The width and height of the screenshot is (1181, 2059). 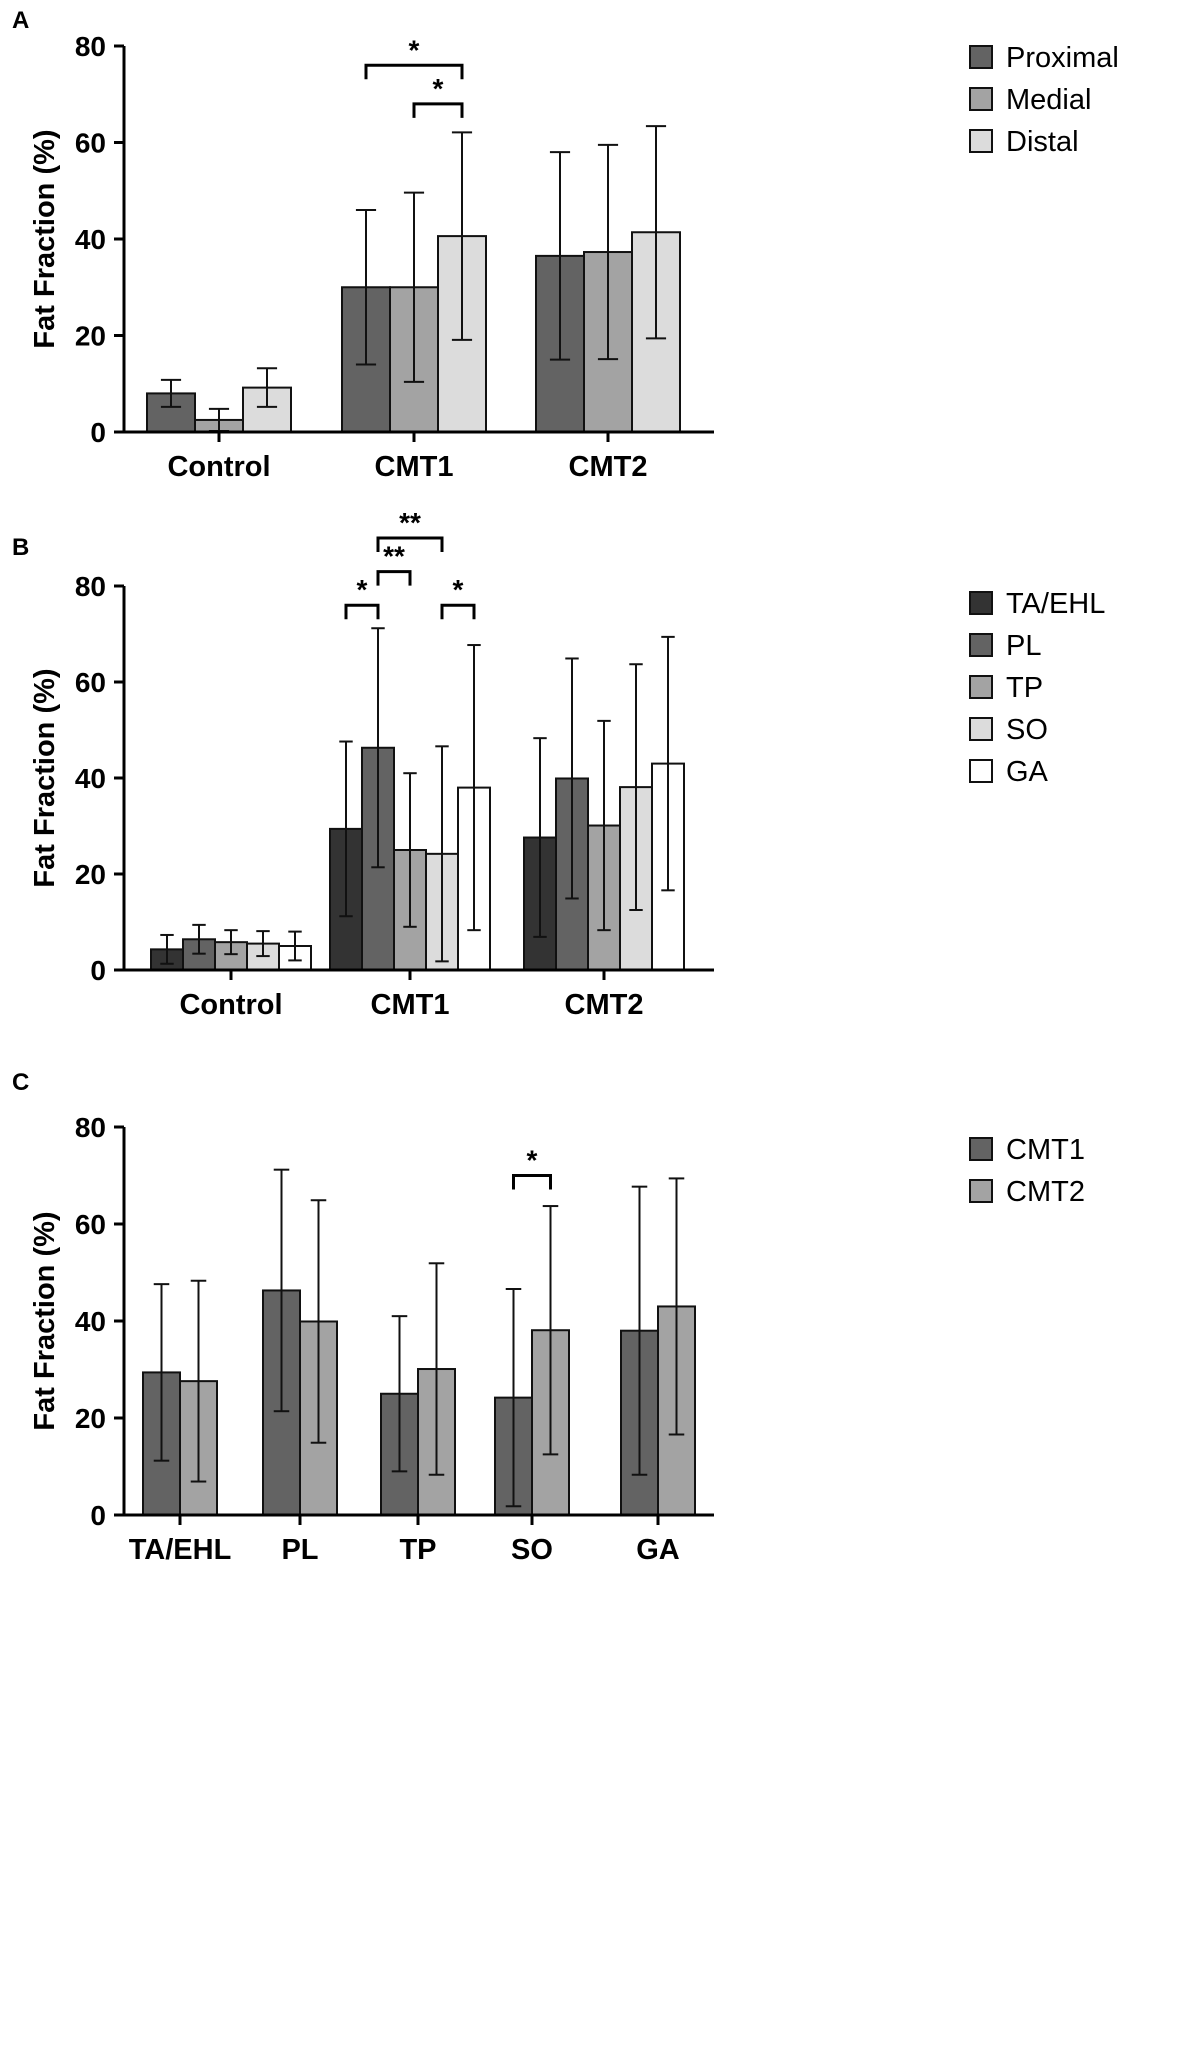 I want to click on significance-label-a-2: *, so click(x=438, y=88).